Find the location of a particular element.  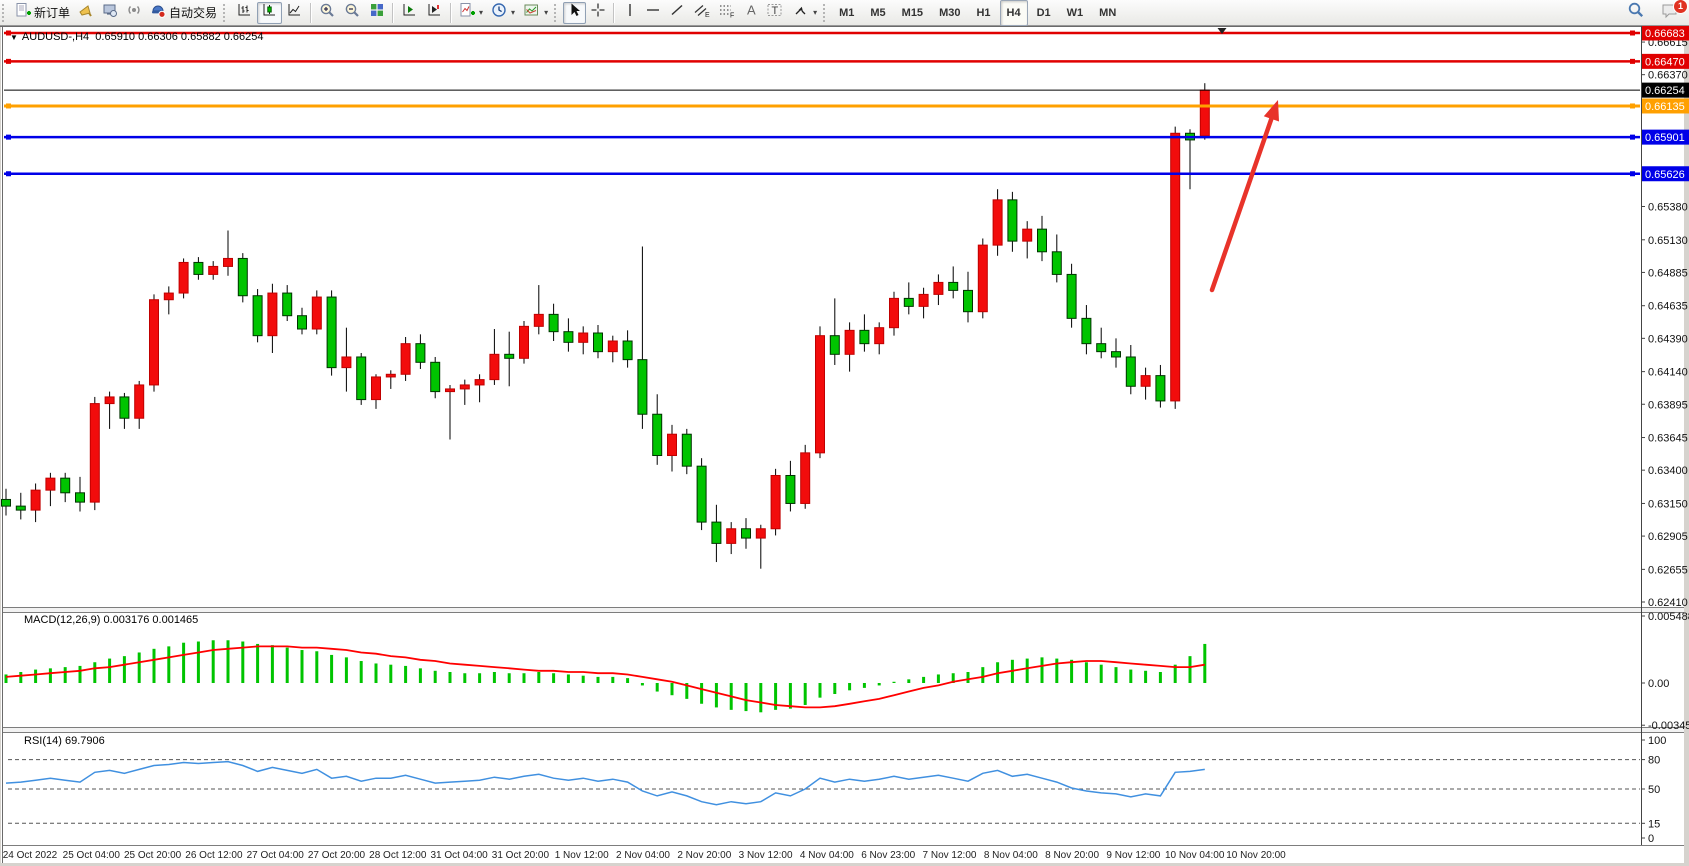

auto-trading-button: 自动交易 is located at coordinates (183, 13).